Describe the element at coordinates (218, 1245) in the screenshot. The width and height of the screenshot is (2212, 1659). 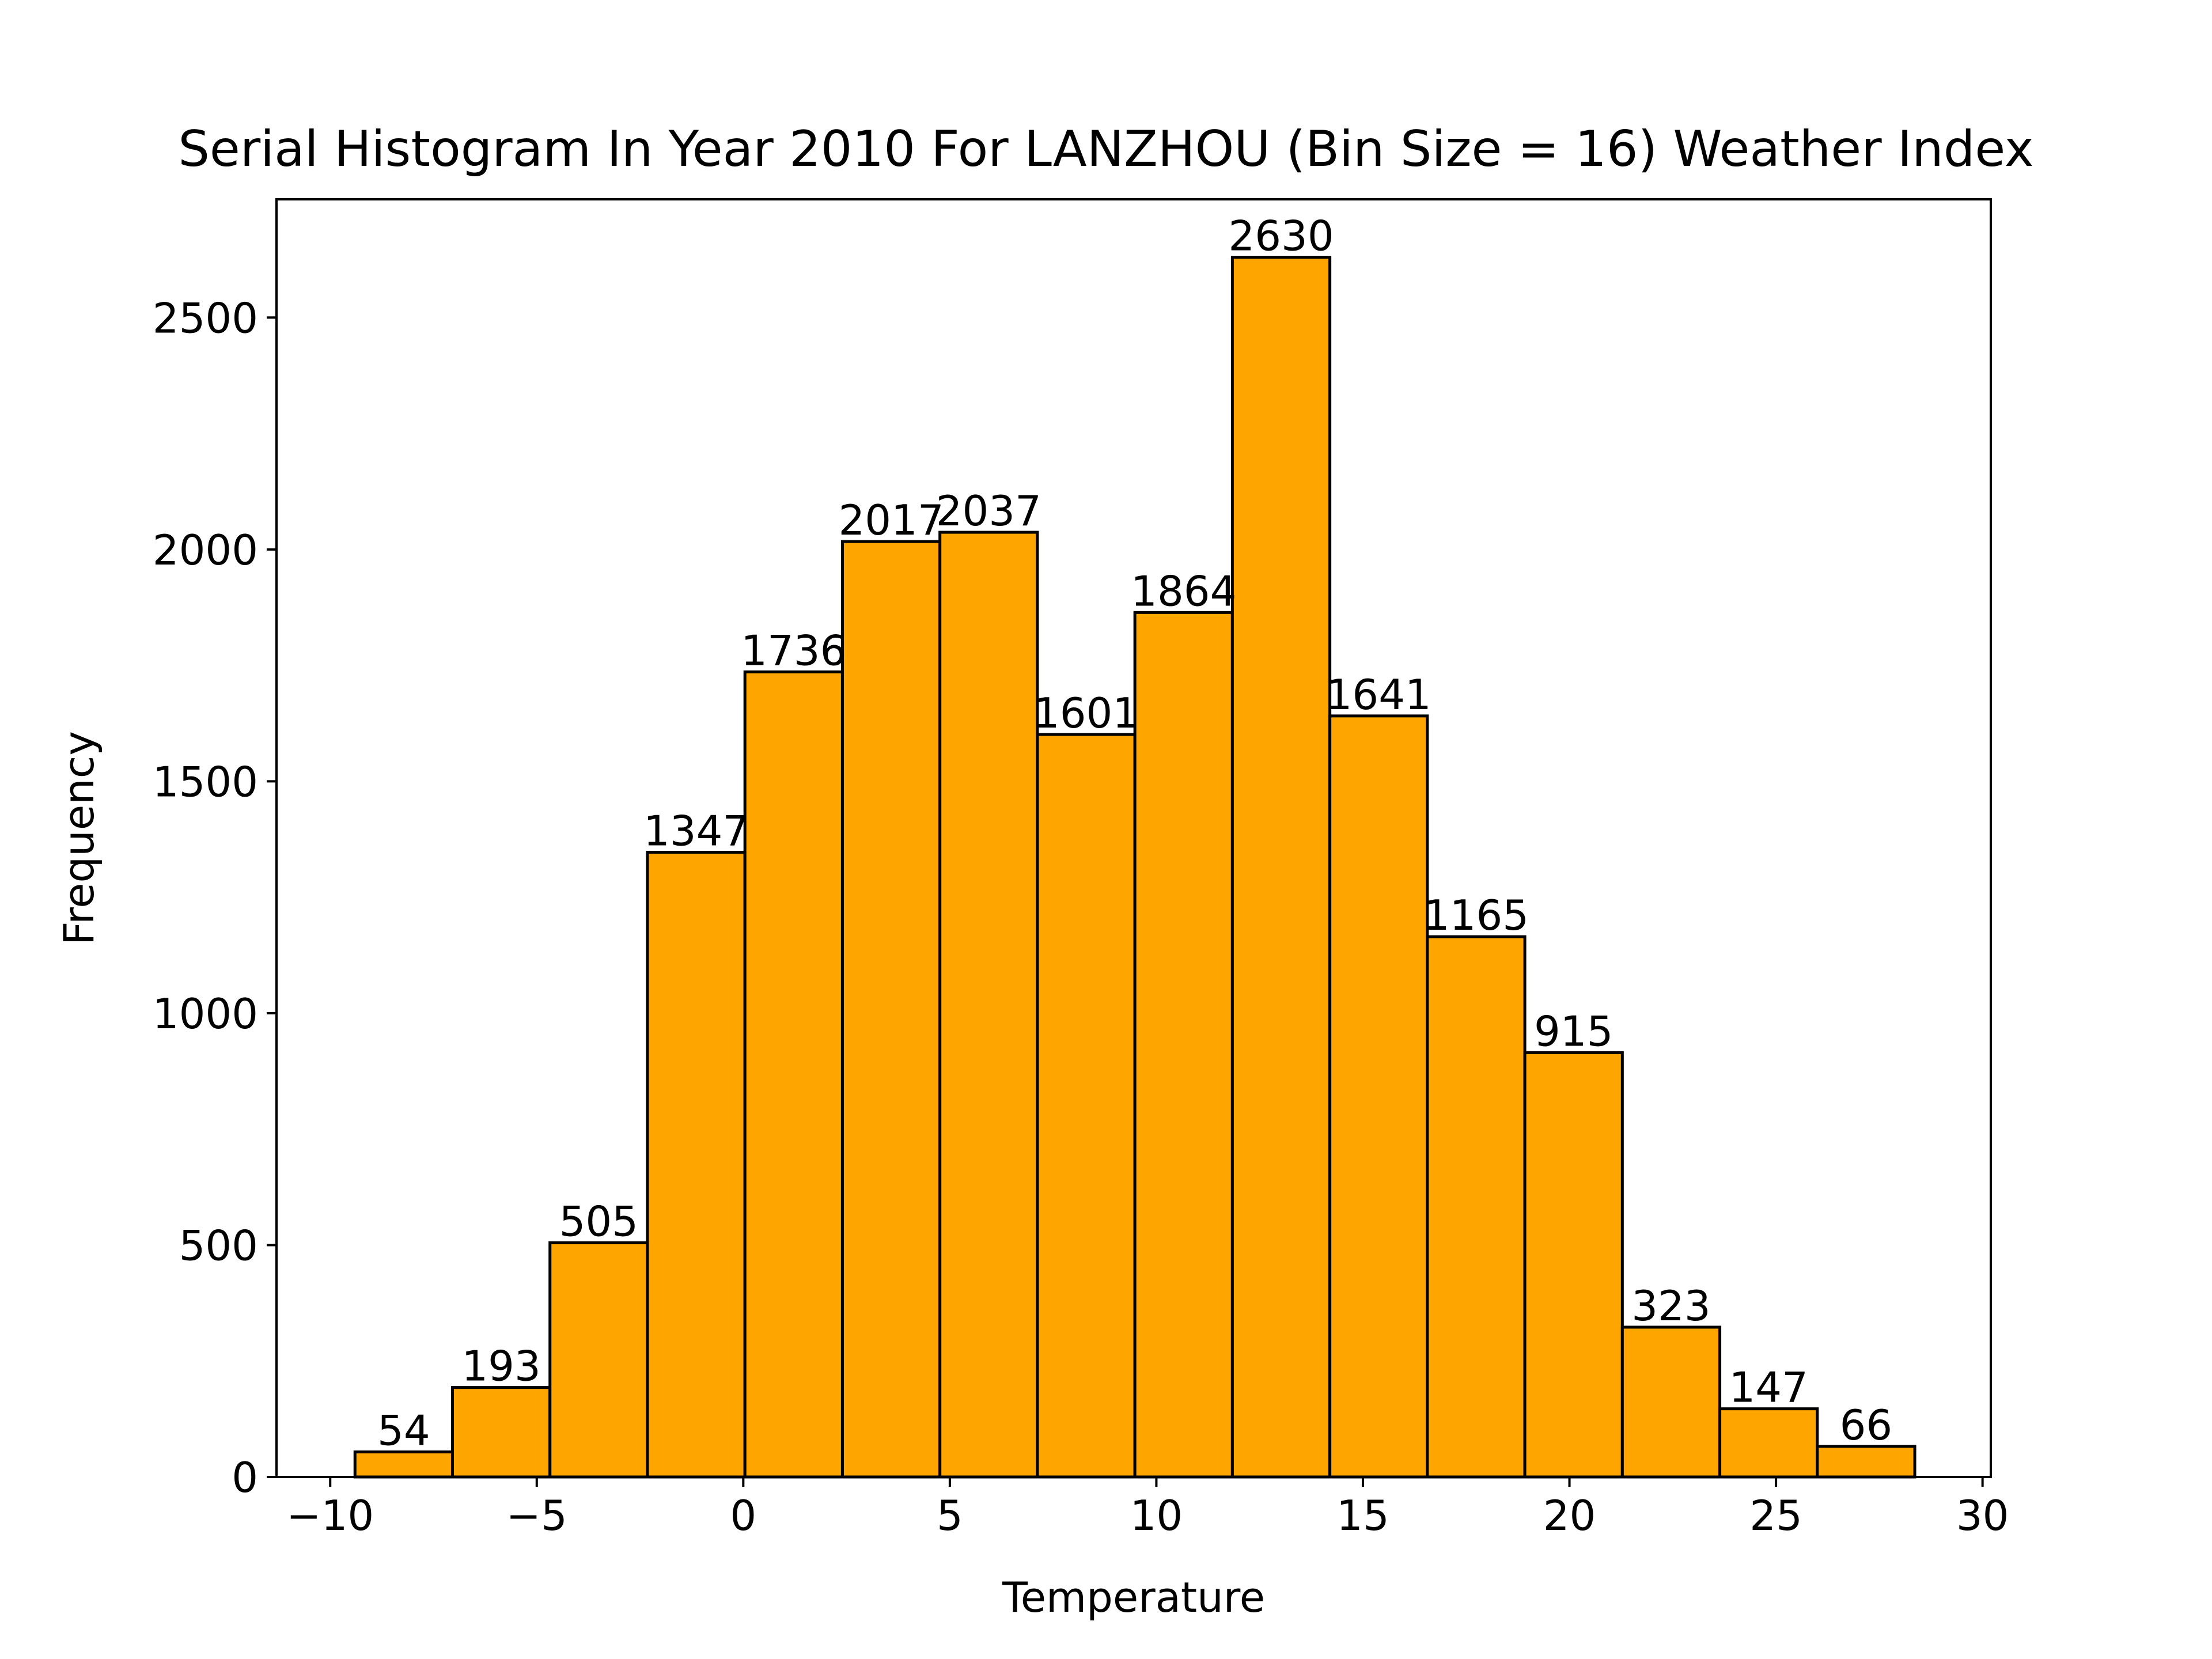
I see `y-tick-label: 500` at that location.